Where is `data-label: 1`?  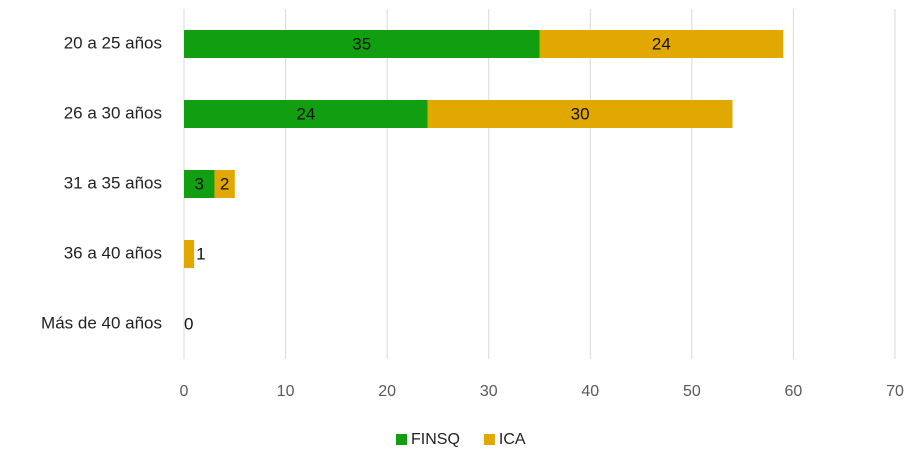
data-label: 1 is located at coordinates (200, 253).